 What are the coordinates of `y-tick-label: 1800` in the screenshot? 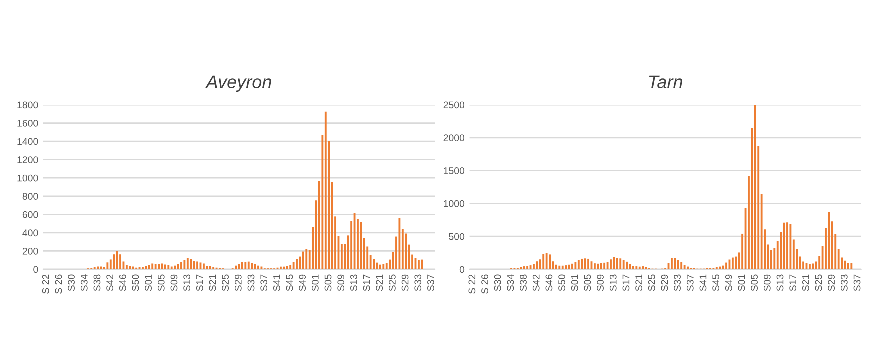 It's located at (28, 105).